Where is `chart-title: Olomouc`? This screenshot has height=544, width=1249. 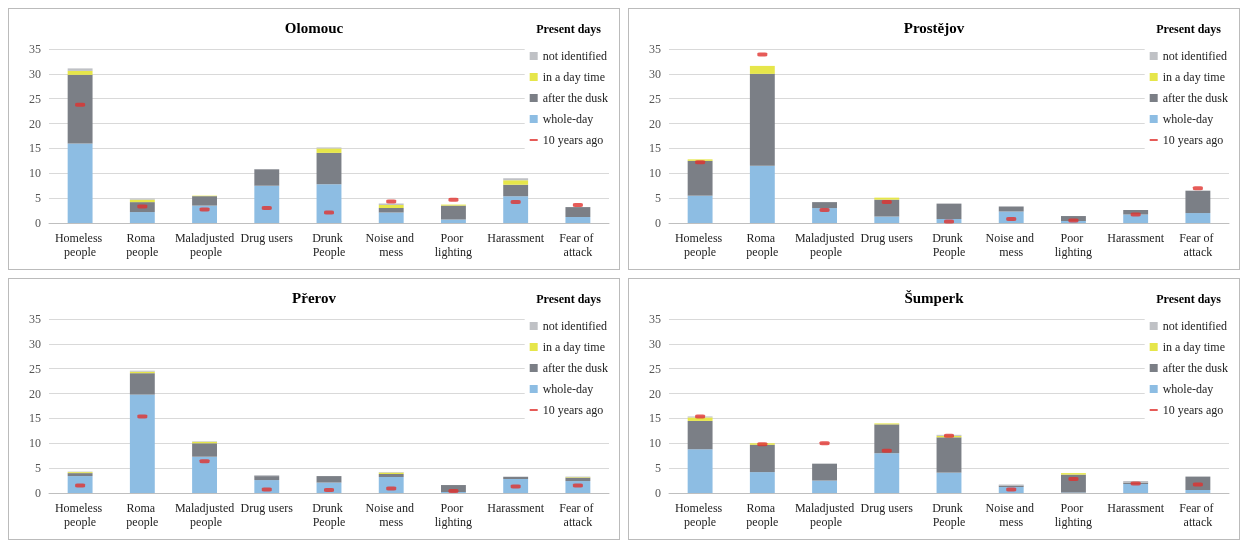
chart-title: Olomouc is located at coordinates (314, 27).